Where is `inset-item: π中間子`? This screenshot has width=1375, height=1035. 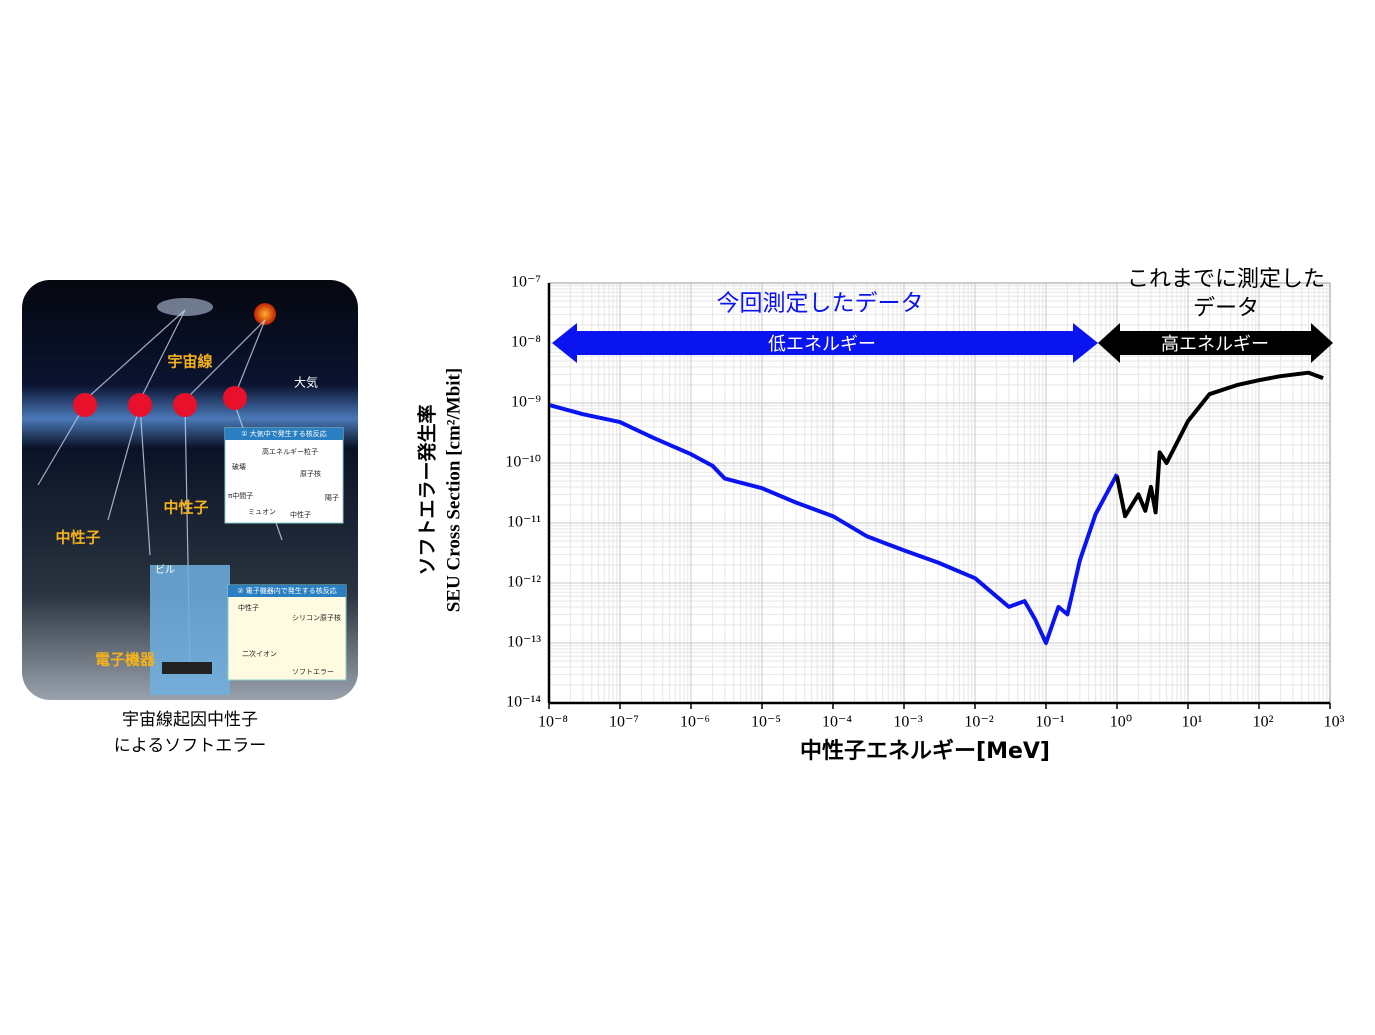
inset-item: π中間子 is located at coordinates (240, 495).